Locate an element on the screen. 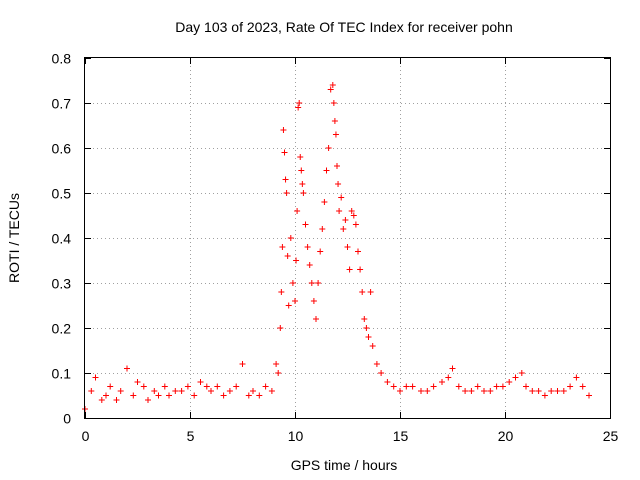 The height and width of the screenshot is (480, 640). x-tick-label: 20 is located at coordinates (506, 436).